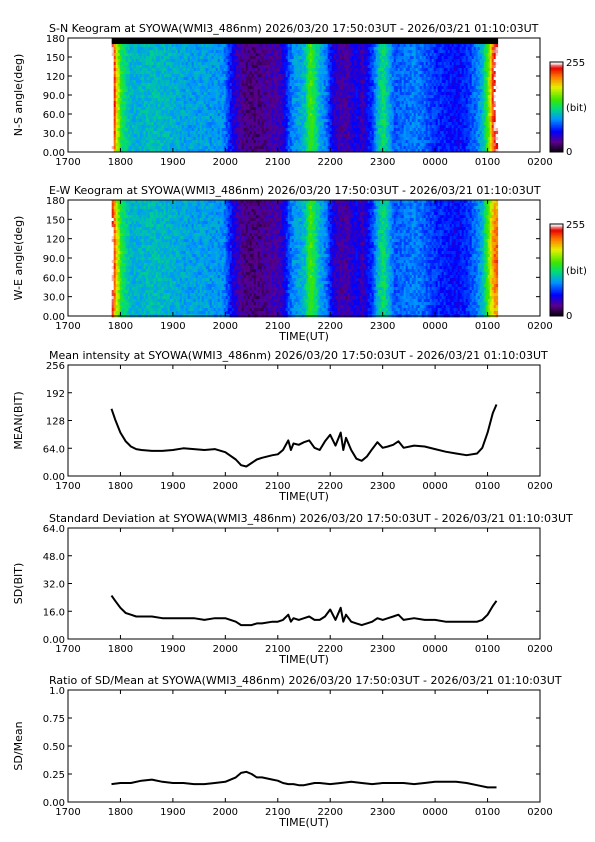 The height and width of the screenshot is (842, 595). Describe the element at coordinates (55, 394) in the screenshot. I see `y-tick-label: 192` at that location.